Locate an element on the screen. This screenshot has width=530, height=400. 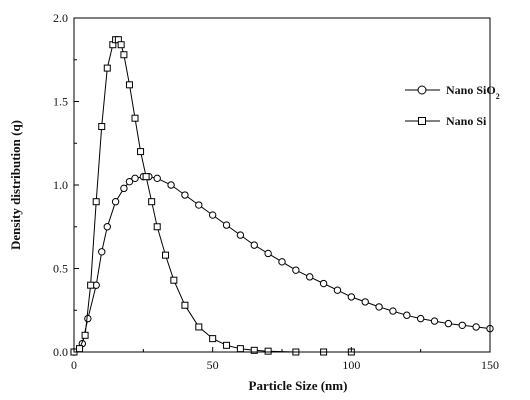
legend-marker-nano-sio2 is located at coordinates (422, 90).